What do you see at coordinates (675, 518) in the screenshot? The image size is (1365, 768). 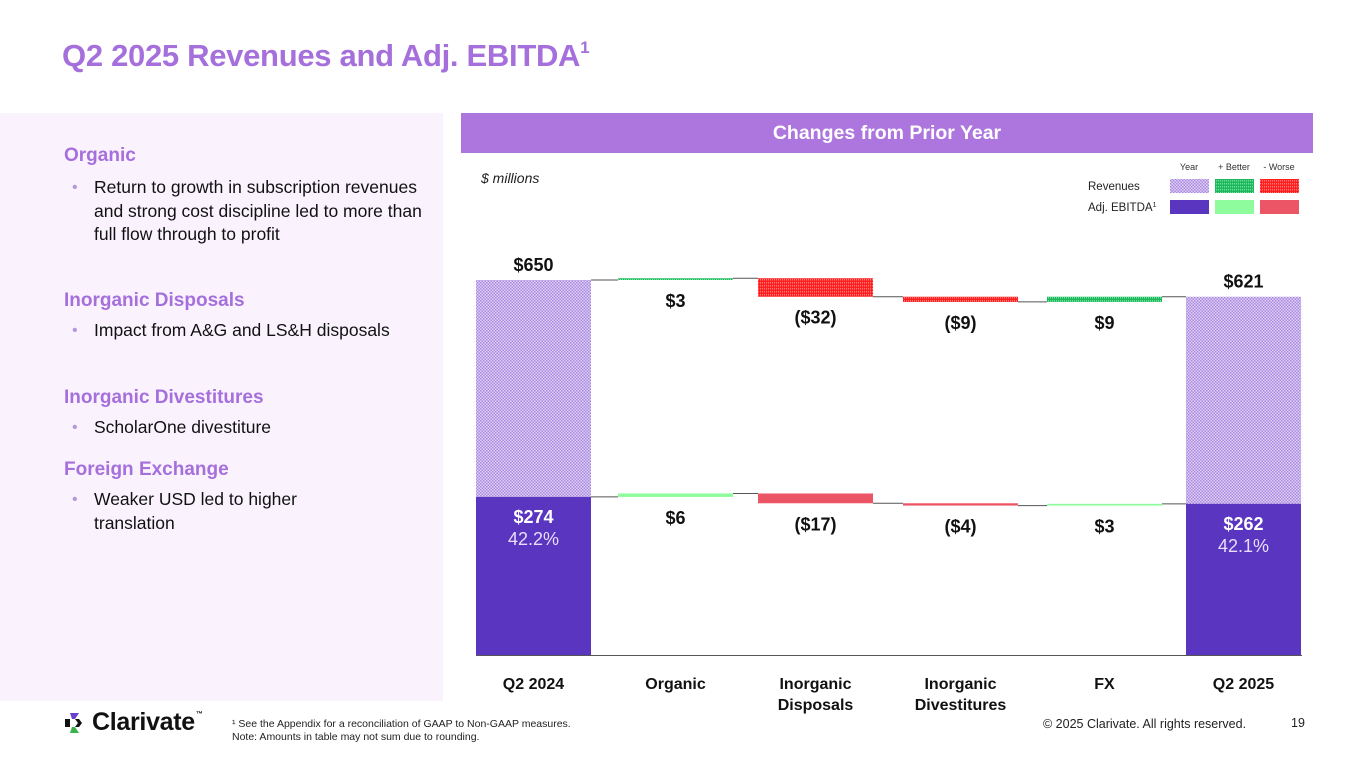 I see `data-label: $6` at bounding box center [675, 518].